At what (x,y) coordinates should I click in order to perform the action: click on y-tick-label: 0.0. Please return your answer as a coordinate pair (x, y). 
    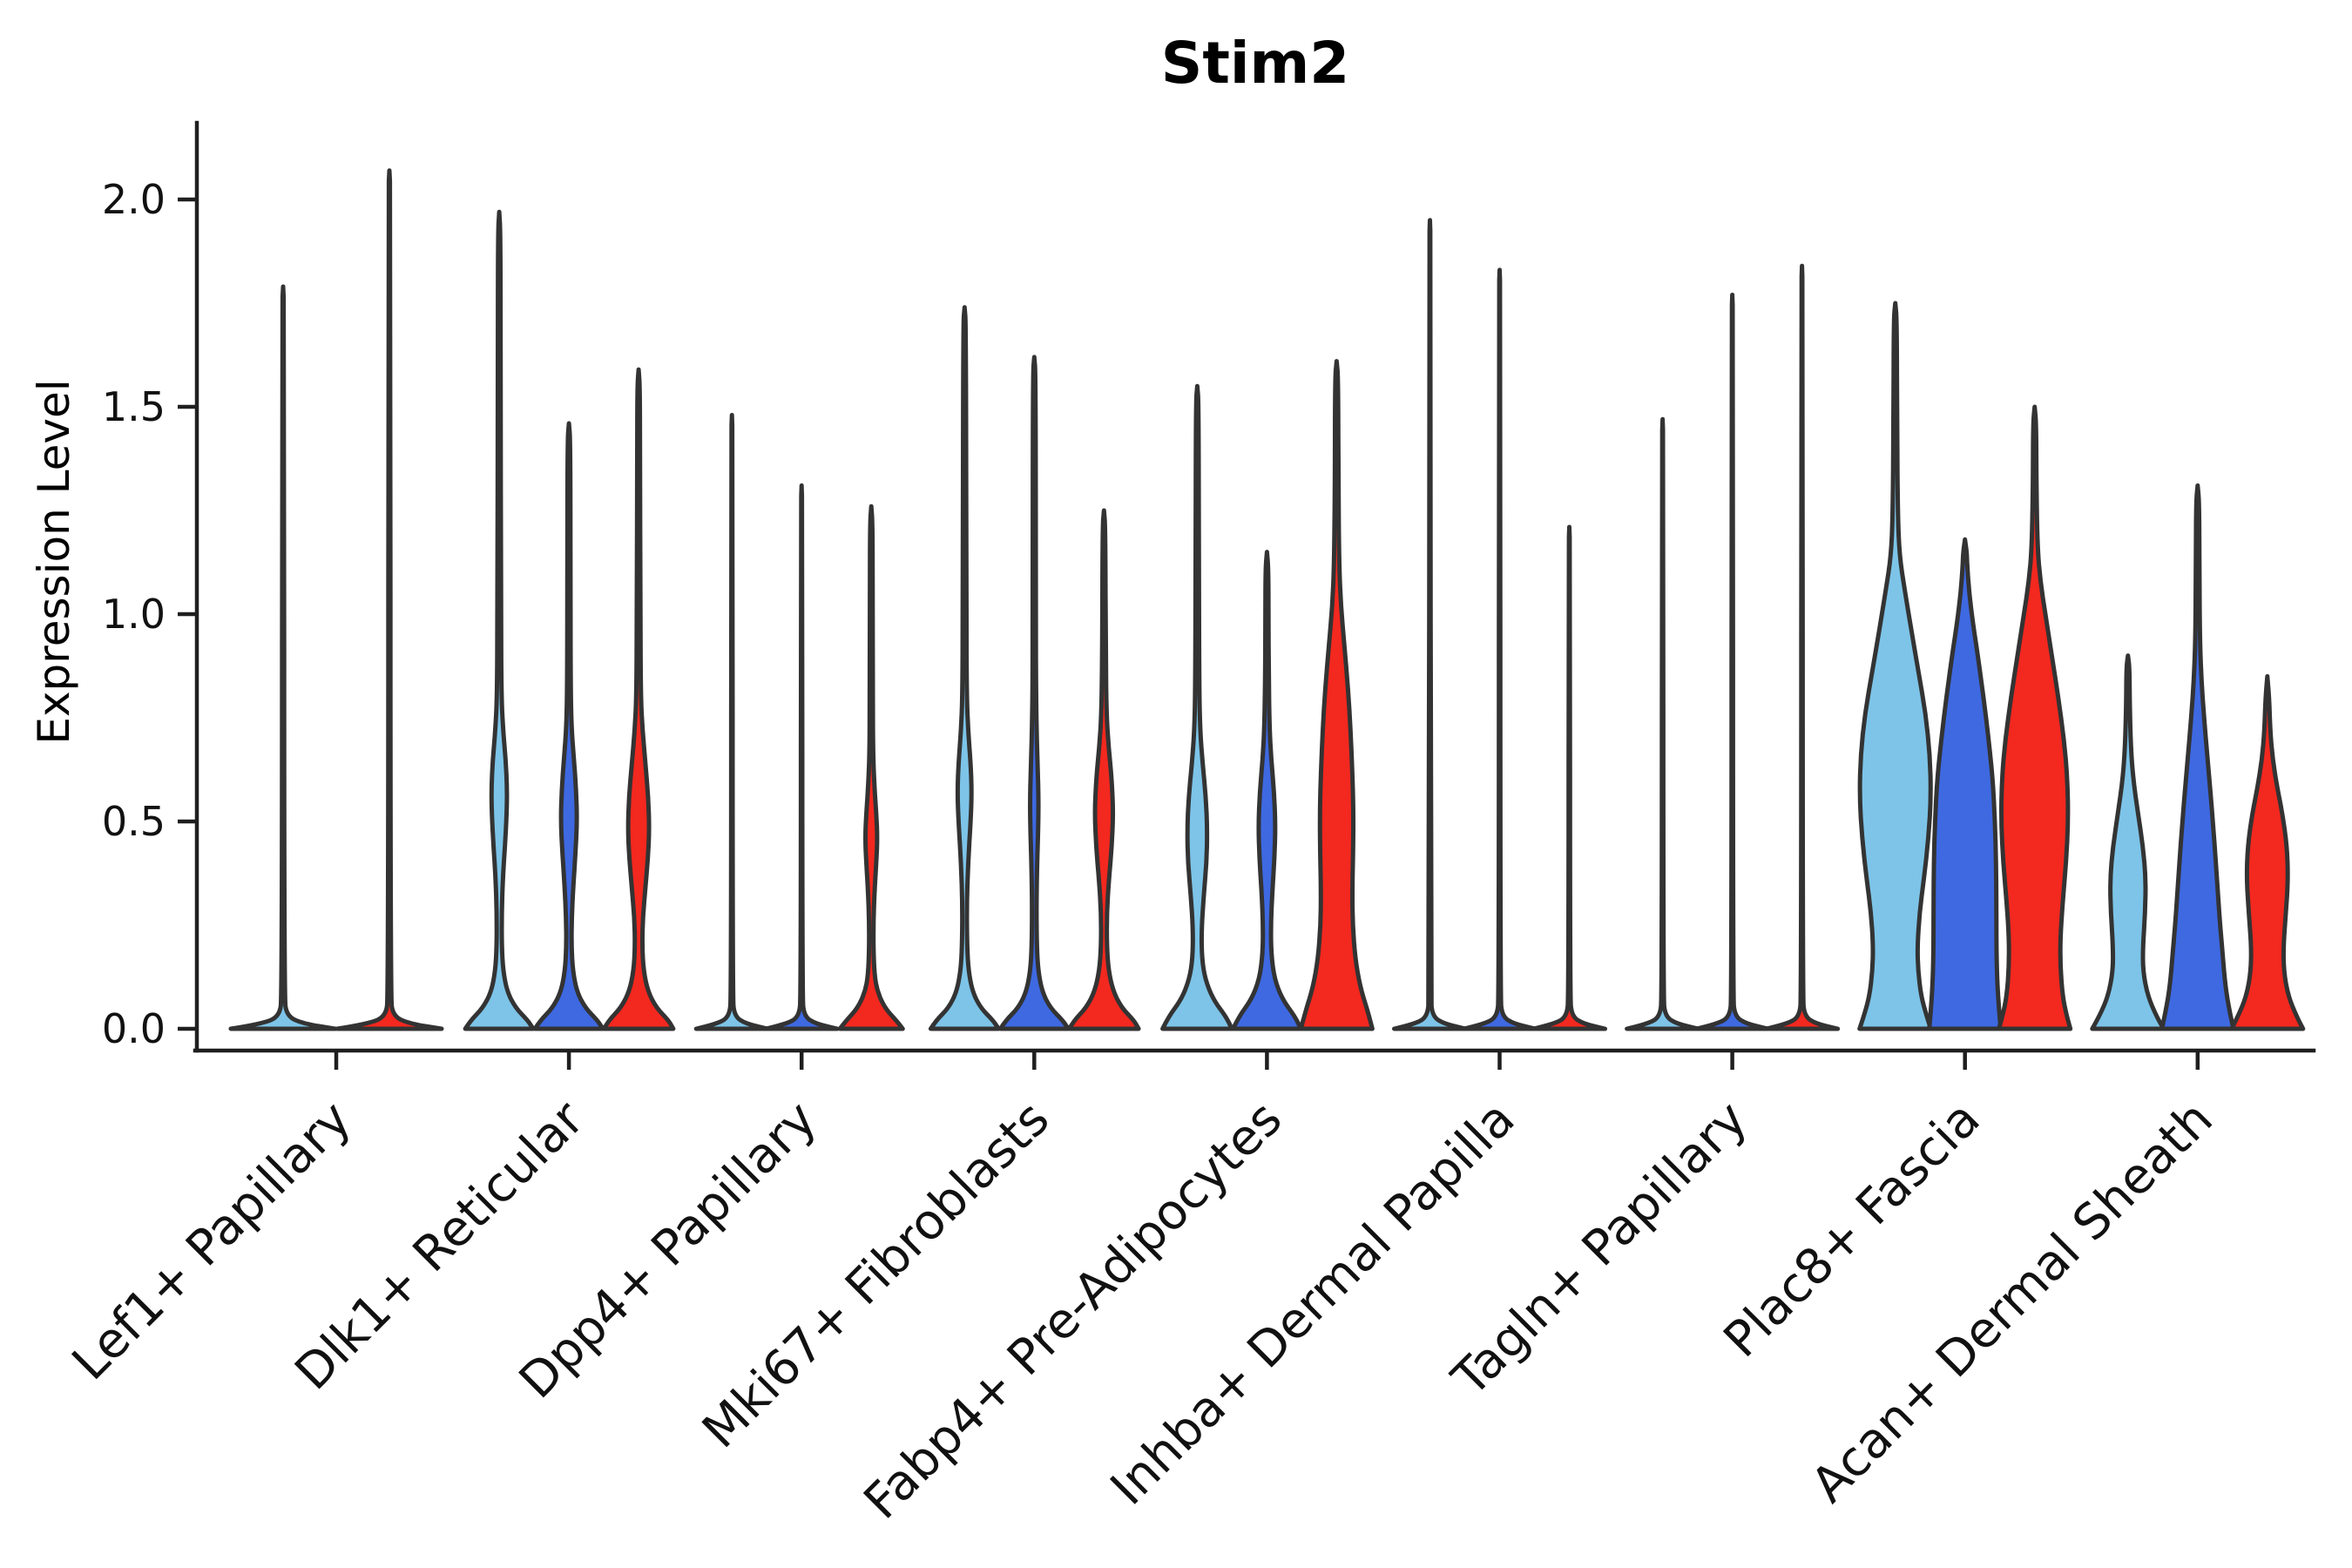
    Looking at the image, I should click on (134, 1028).